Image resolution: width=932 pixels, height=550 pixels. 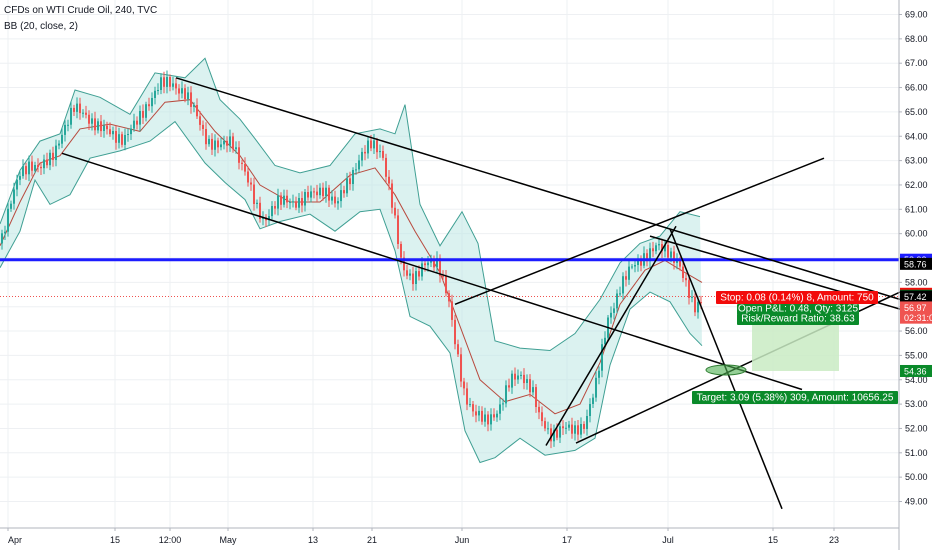 I want to click on legend-symbol: CFDs on WTI Crude Oil, 240, TVC, so click(x=80, y=10).